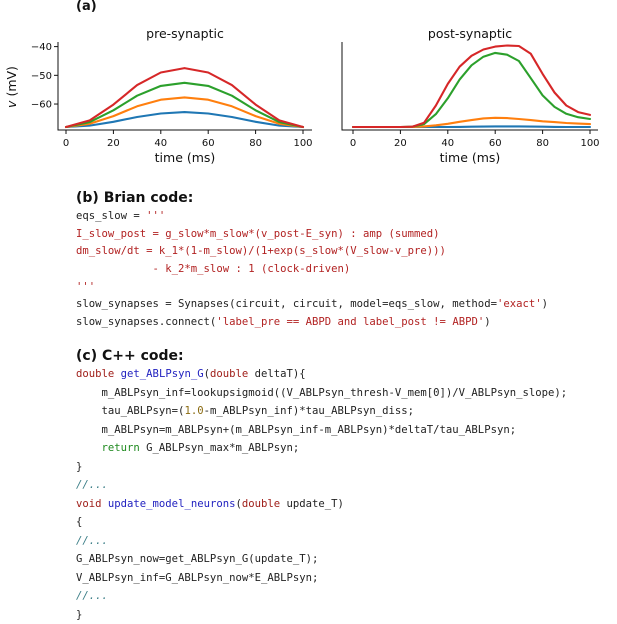 The image size is (617, 624). What do you see at coordinates (470, 33) in the screenshot?
I see `chart-title: post-synaptic` at bounding box center [470, 33].